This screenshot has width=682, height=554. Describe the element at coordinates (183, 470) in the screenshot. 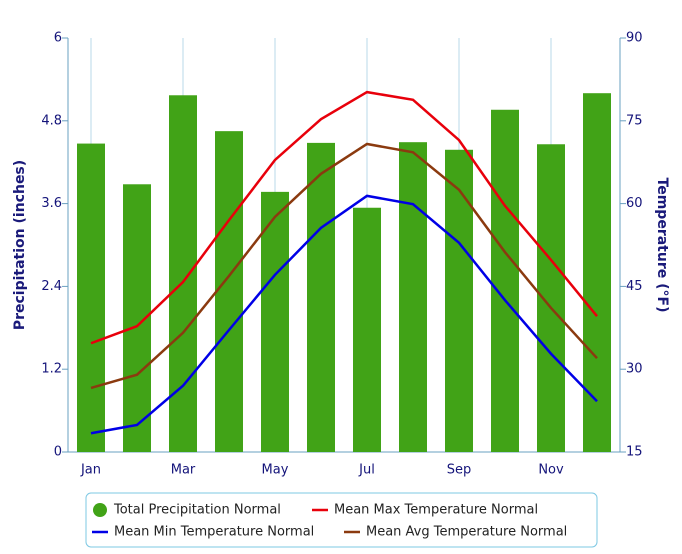

I see `x-tick-label: Mar` at that location.